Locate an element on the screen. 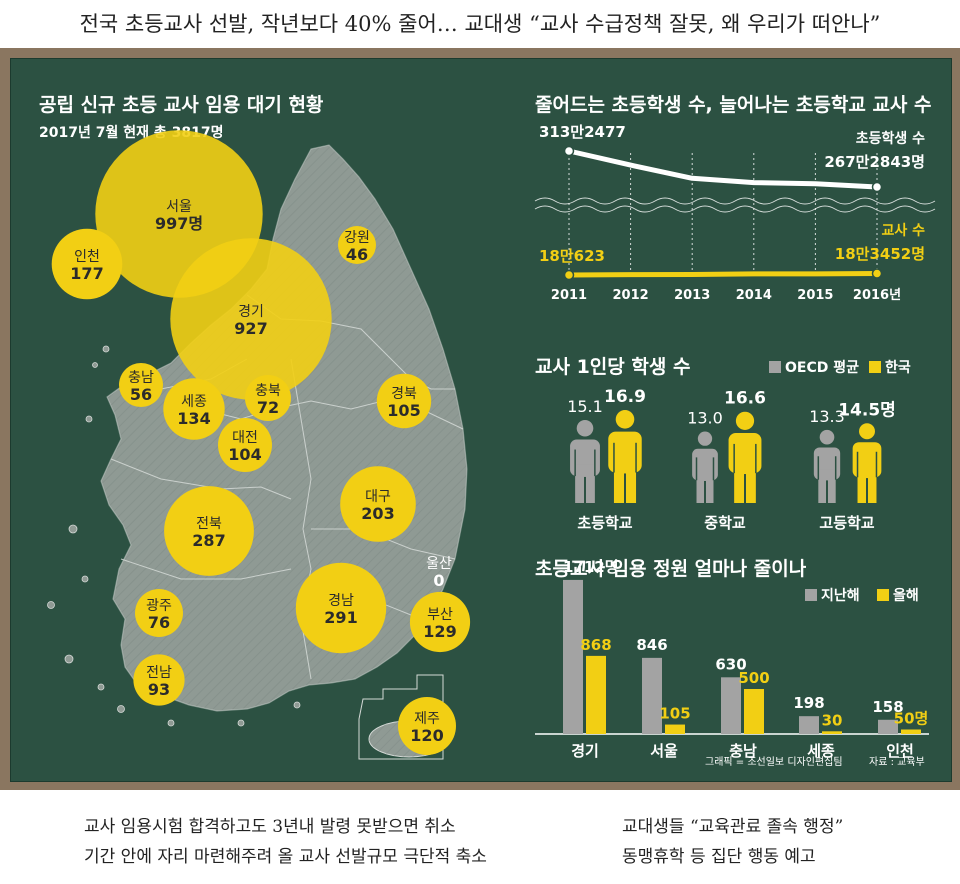 This screenshot has height=884, width=960. student-start-label: 313만2477 is located at coordinates (582, 132).